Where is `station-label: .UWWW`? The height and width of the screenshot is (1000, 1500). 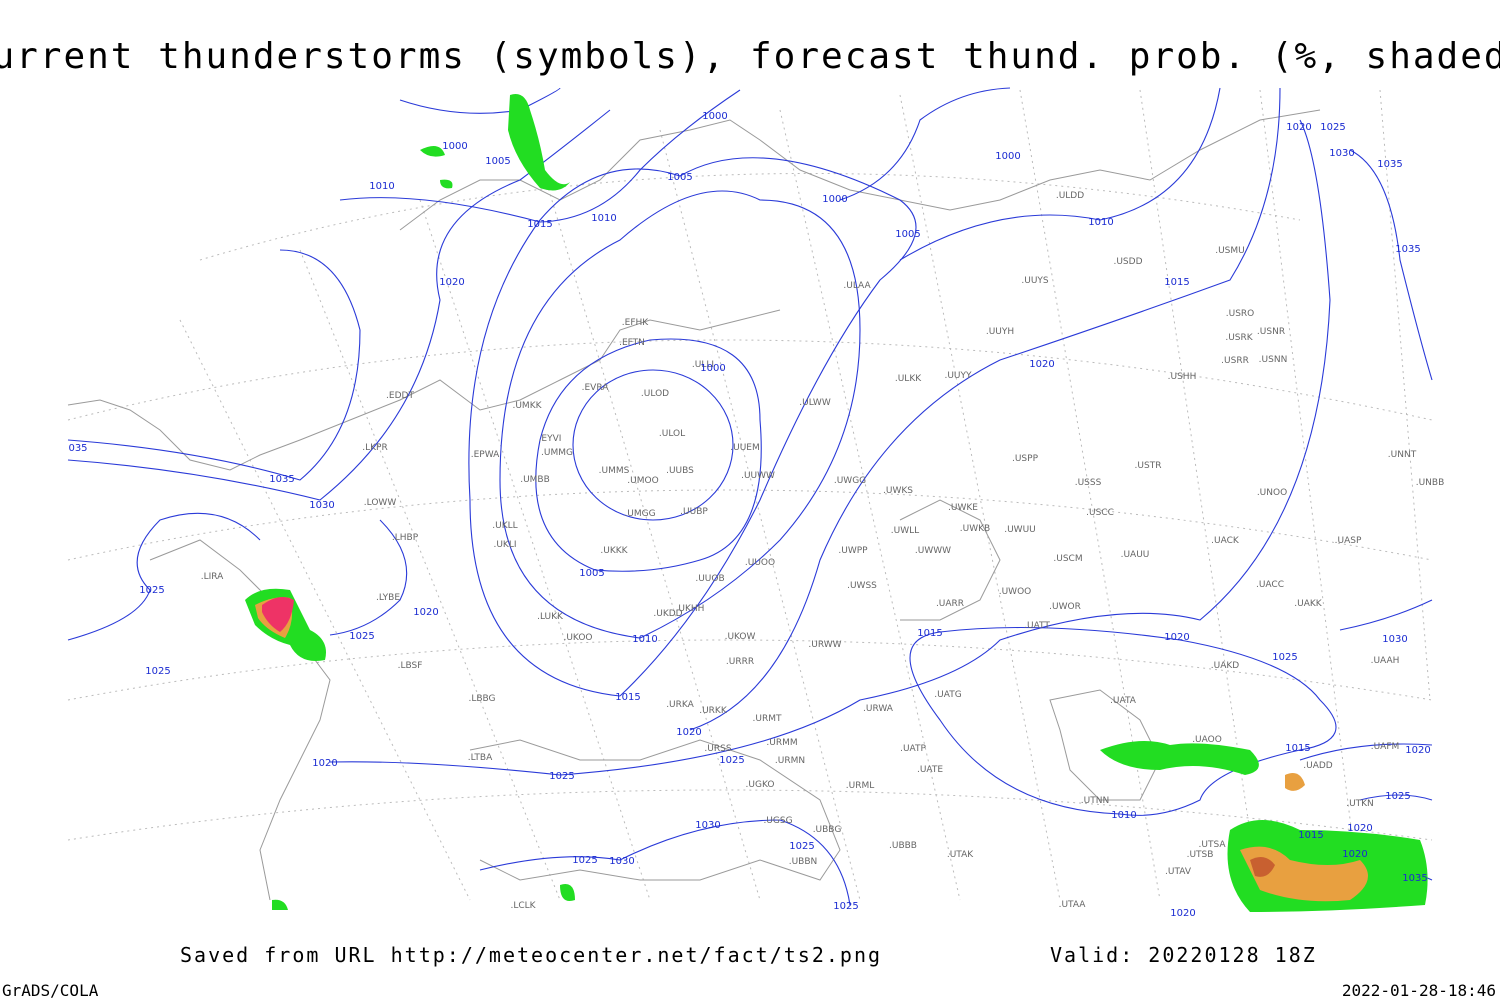
station-label: .UWWW is located at coordinates (933, 551).